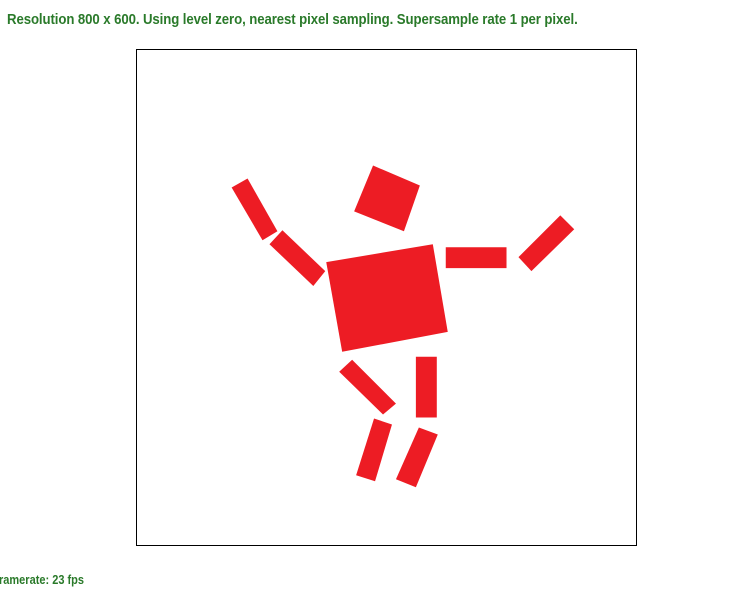 Image resolution: width=747 pixels, height=595 pixels. What do you see at coordinates (42, 580) in the screenshot?
I see `framerate-text: ramerate: 23 fps` at bounding box center [42, 580].